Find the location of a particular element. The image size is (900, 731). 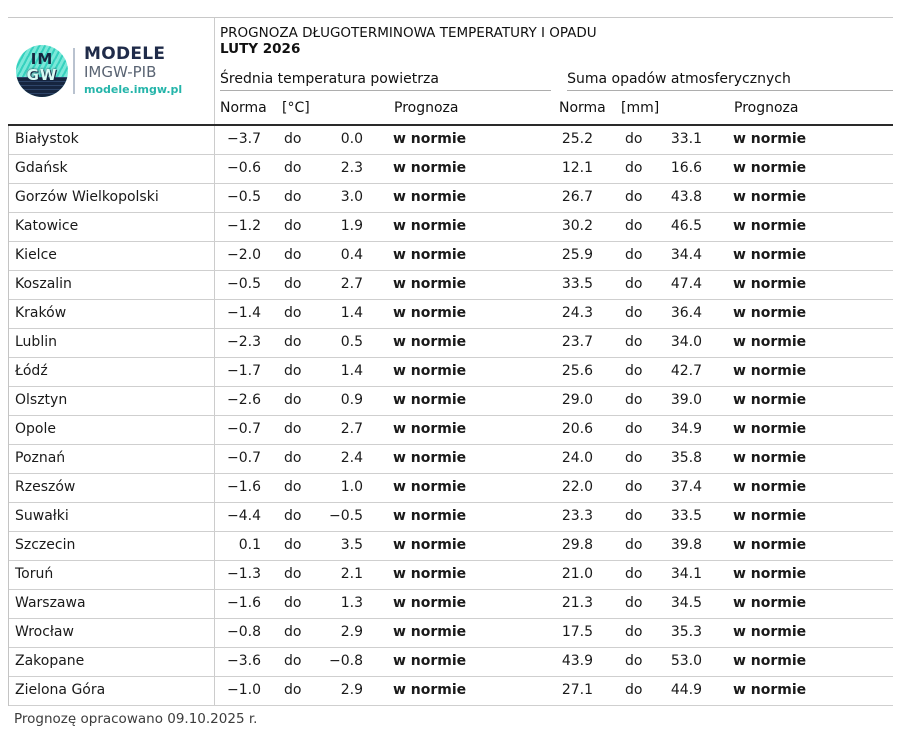

precip-norm-low-cell: 33.5 is located at coordinates (577, 284).